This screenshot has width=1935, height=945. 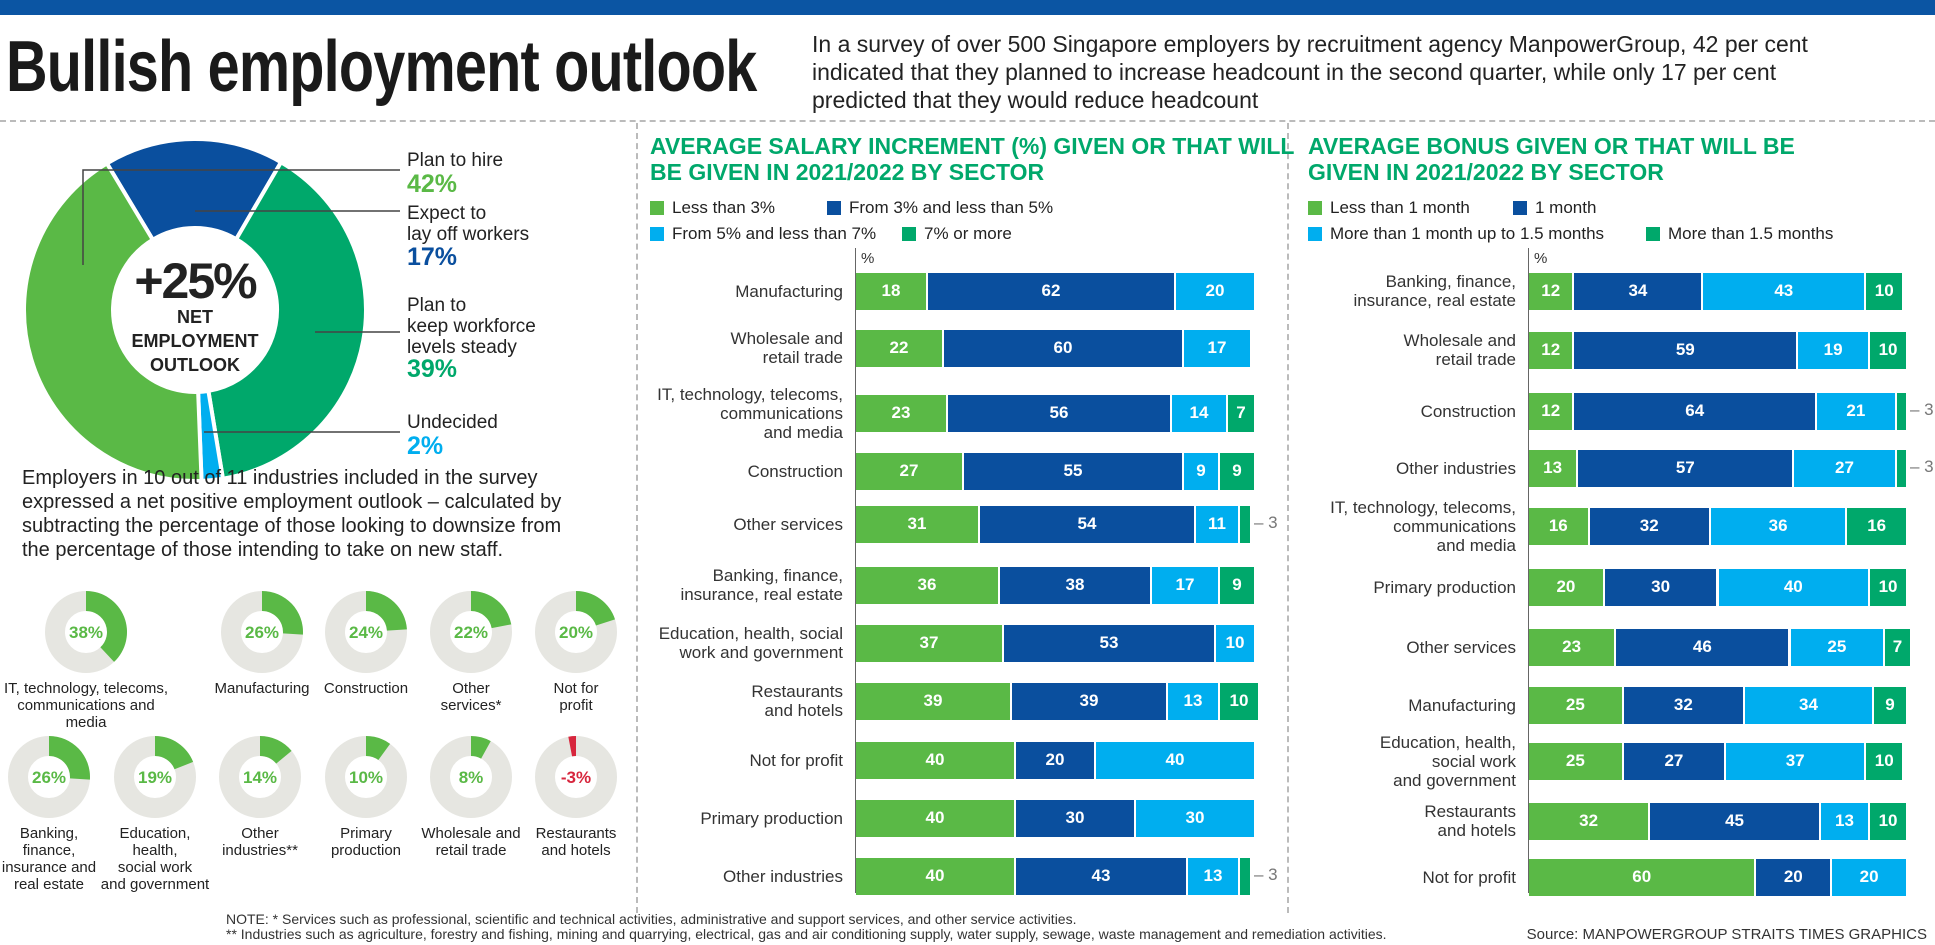 I want to click on bar-value-label: 38, so click(x=1075, y=584).